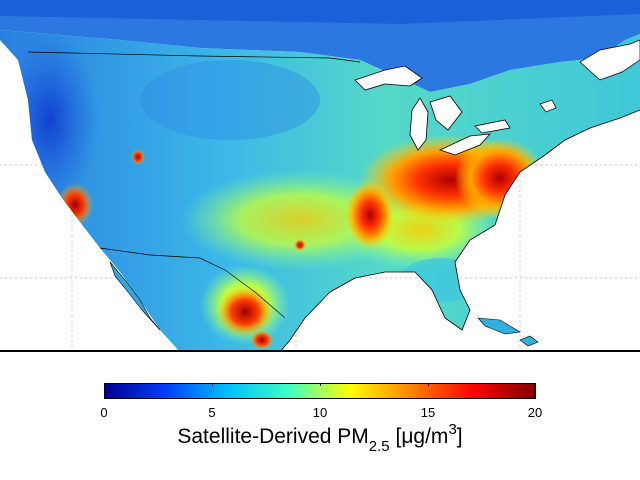 This screenshot has height=480, width=640. Describe the element at coordinates (104, 412) in the screenshot. I see `colorbar-tick-label: 0` at that location.